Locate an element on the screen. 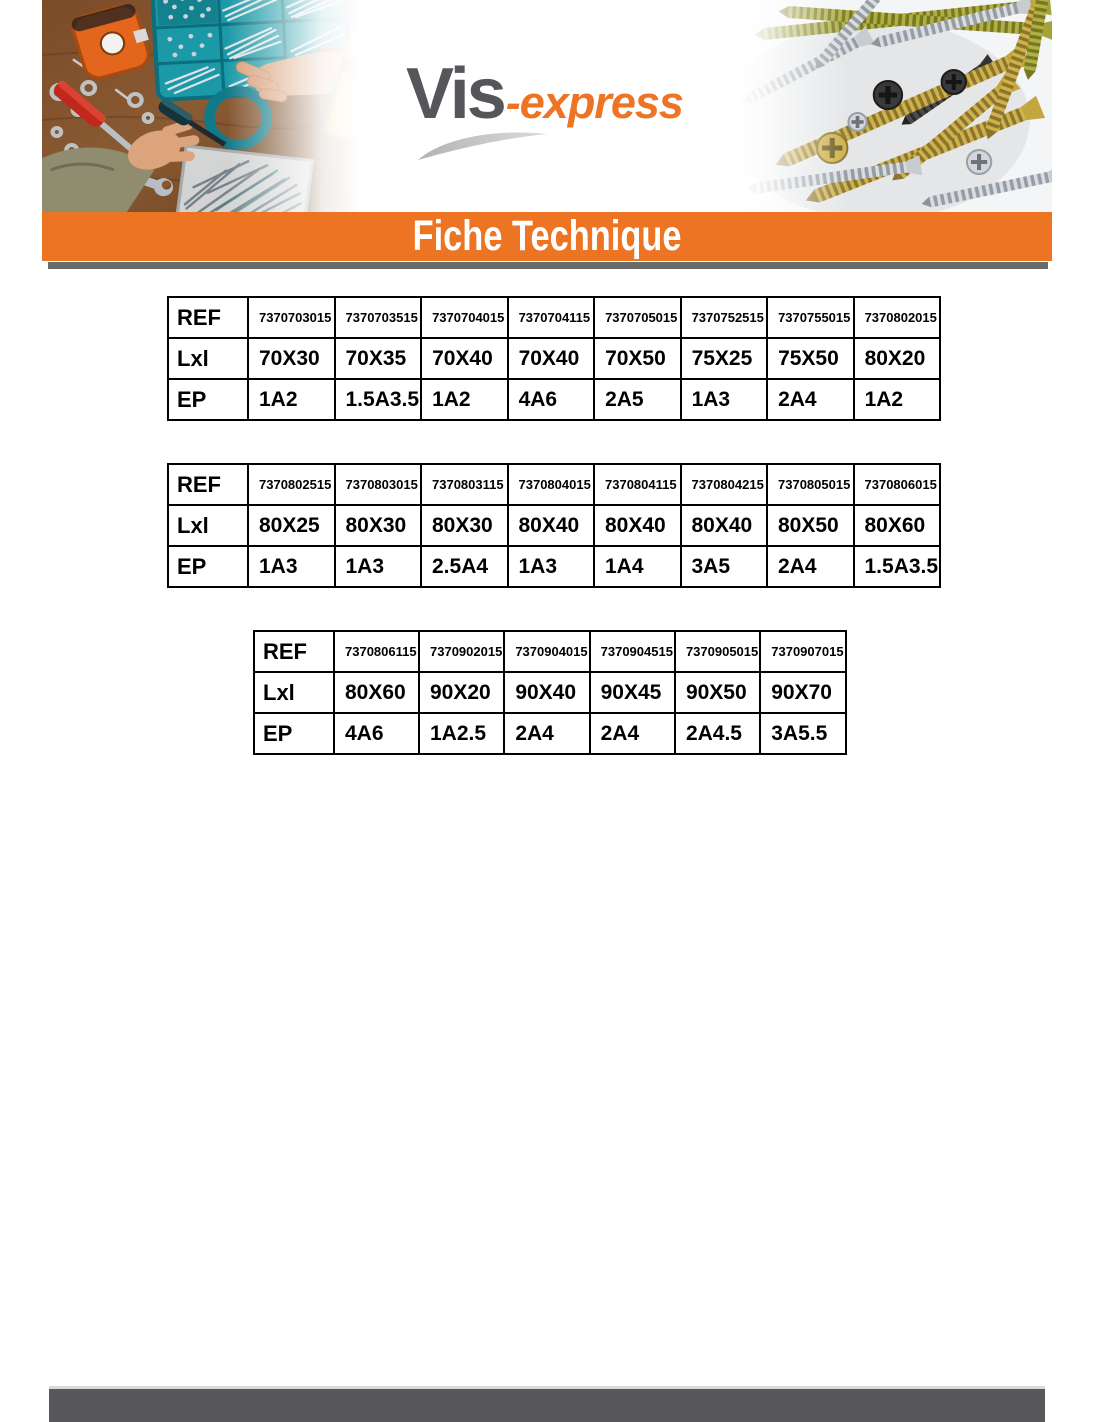 The image size is (1100, 1422). ref-cell: 7370703515 is located at coordinates (378, 317).